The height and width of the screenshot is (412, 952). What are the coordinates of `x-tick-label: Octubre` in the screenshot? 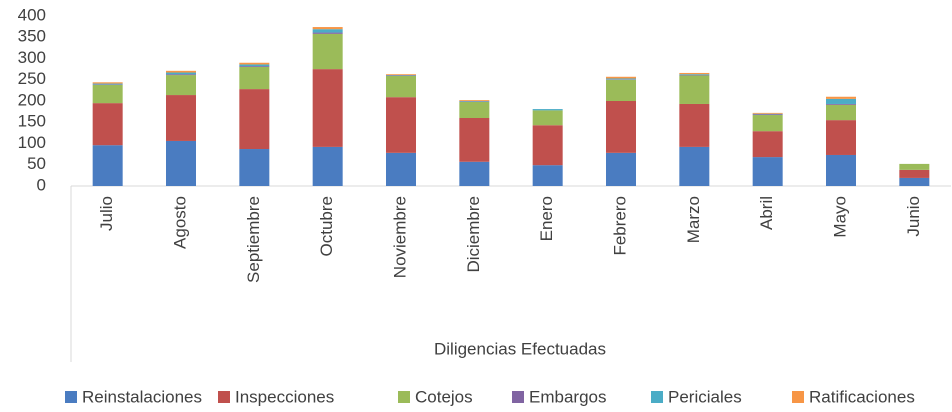 It's located at (326, 226).